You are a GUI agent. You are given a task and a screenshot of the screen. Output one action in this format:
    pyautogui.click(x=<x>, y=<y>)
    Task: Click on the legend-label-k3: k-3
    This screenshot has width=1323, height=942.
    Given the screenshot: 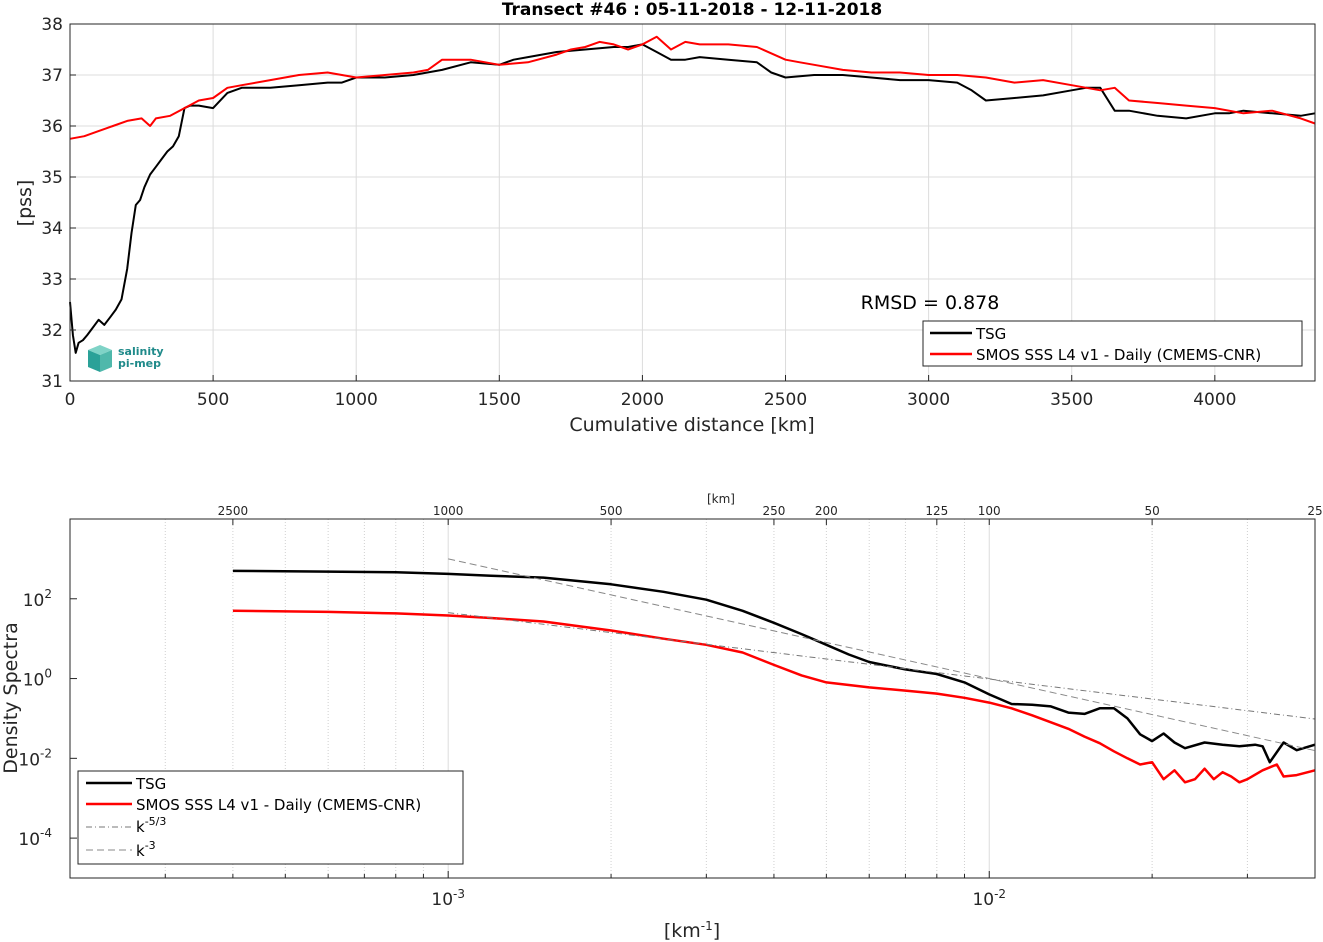 What is the action you would take?
    pyautogui.click(x=146, y=849)
    